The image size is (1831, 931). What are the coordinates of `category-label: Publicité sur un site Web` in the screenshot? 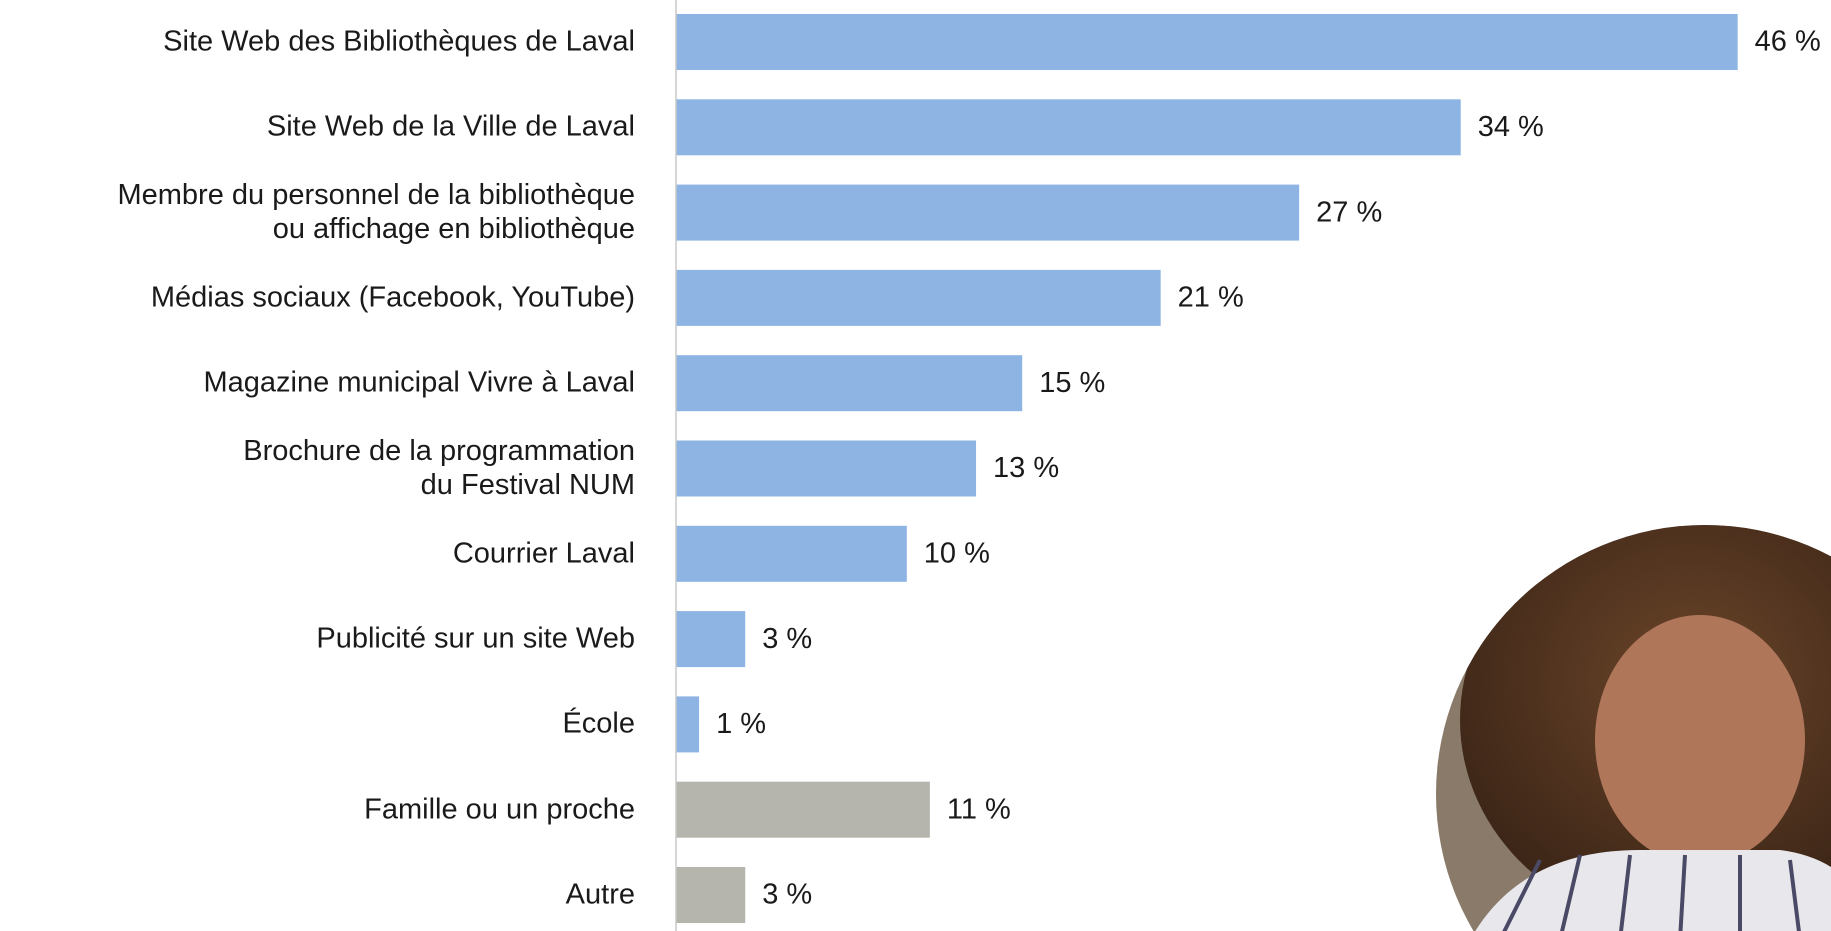 It's located at (475, 638).